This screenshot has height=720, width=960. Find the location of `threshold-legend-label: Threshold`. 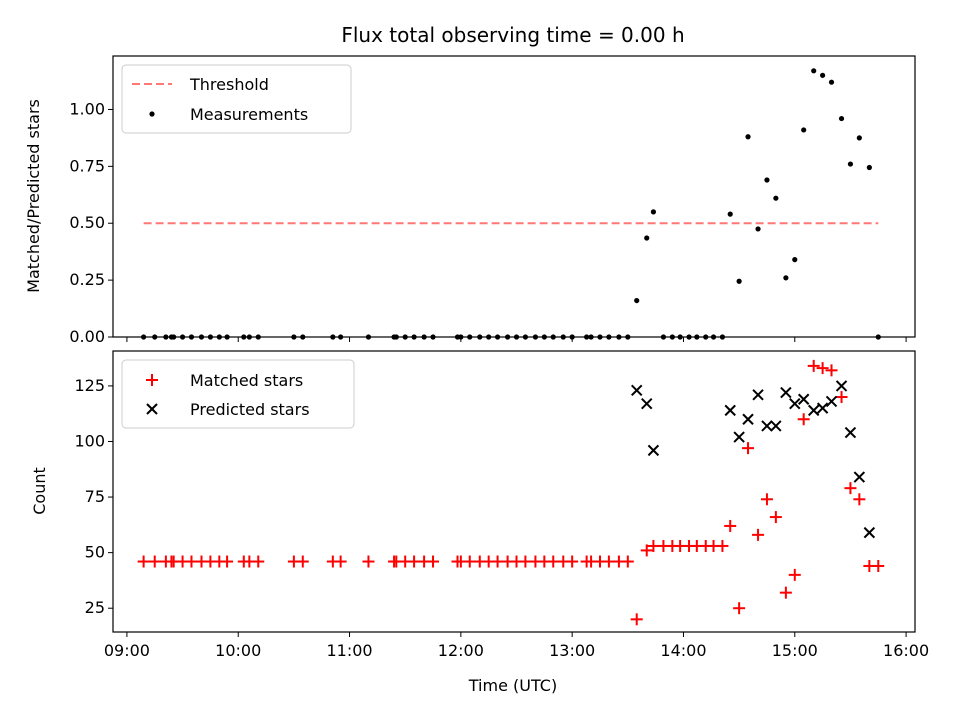

threshold-legend-label: Threshold is located at coordinates (229, 84).